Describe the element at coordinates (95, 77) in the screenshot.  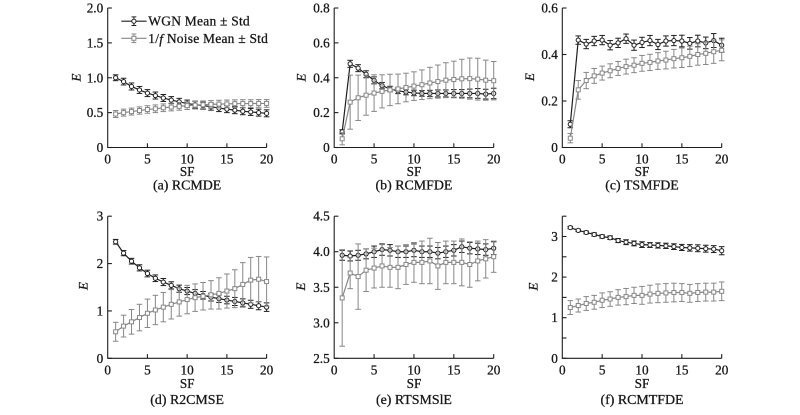
I see `svg-text: 1.0` at that location.